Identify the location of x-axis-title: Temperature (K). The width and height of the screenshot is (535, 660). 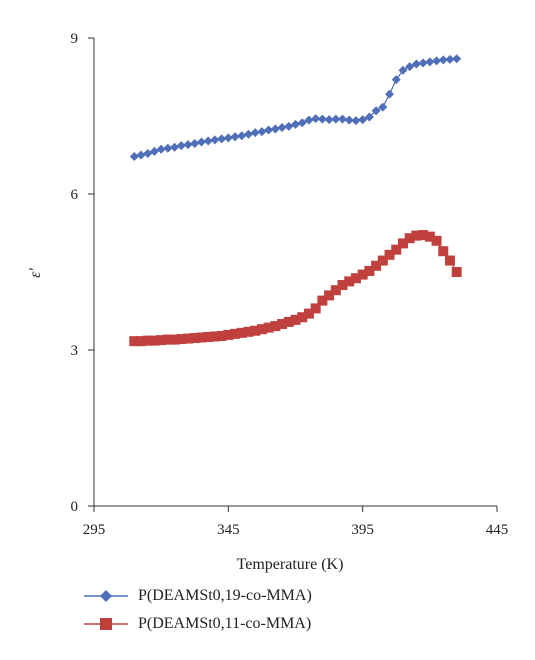
(290, 564).